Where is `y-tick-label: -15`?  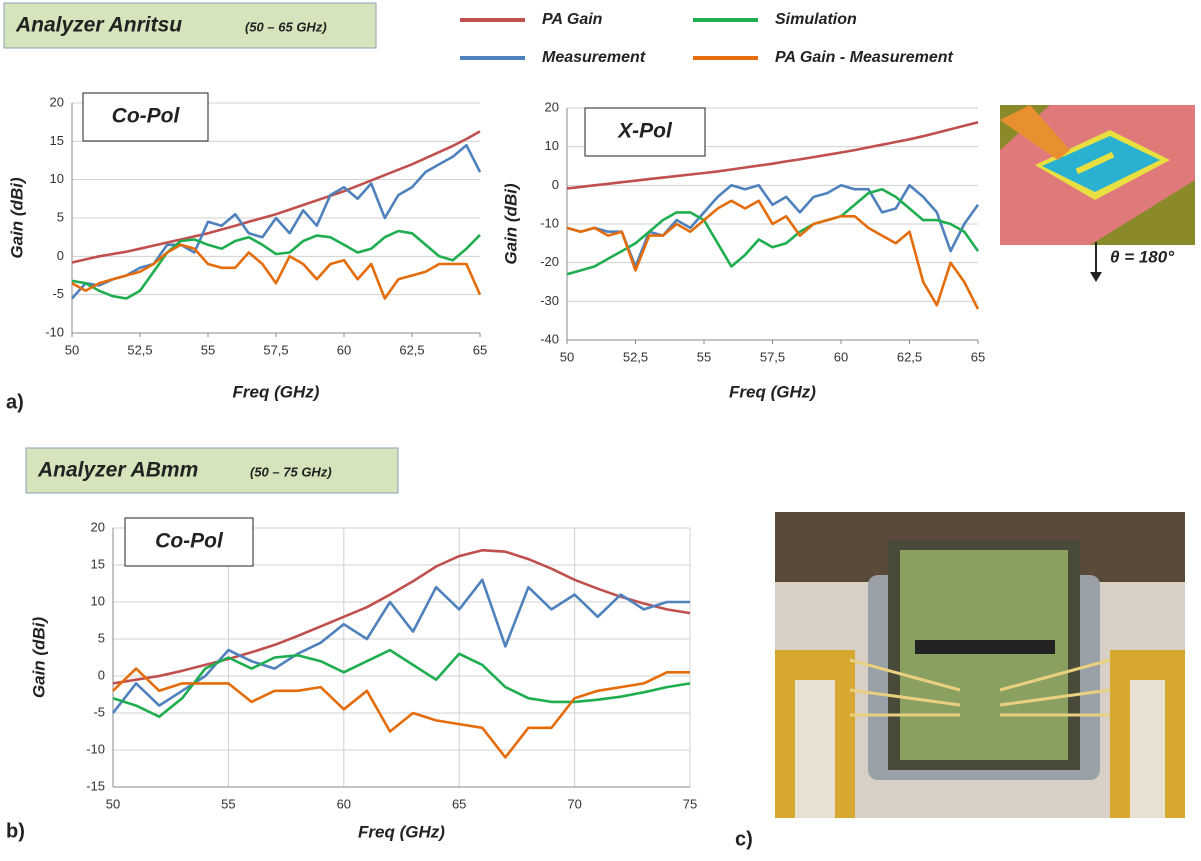
y-tick-label: -15 is located at coordinates (95, 785).